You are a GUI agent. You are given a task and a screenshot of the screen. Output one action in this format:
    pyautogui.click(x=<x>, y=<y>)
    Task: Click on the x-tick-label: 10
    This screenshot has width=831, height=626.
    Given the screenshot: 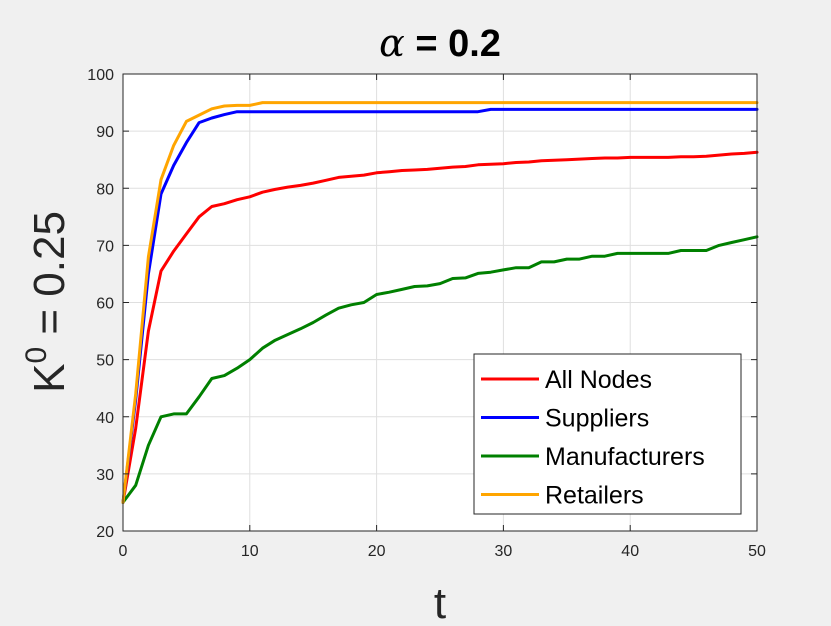 What is the action you would take?
    pyautogui.click(x=250, y=551)
    